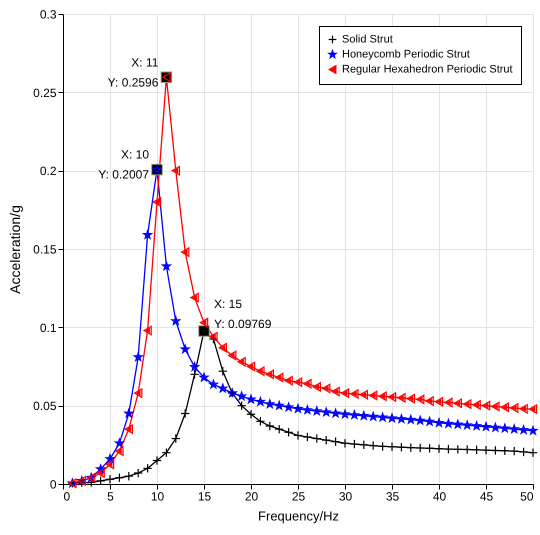  I want to click on x-axis-title: Frequency/Hz, so click(298, 516).